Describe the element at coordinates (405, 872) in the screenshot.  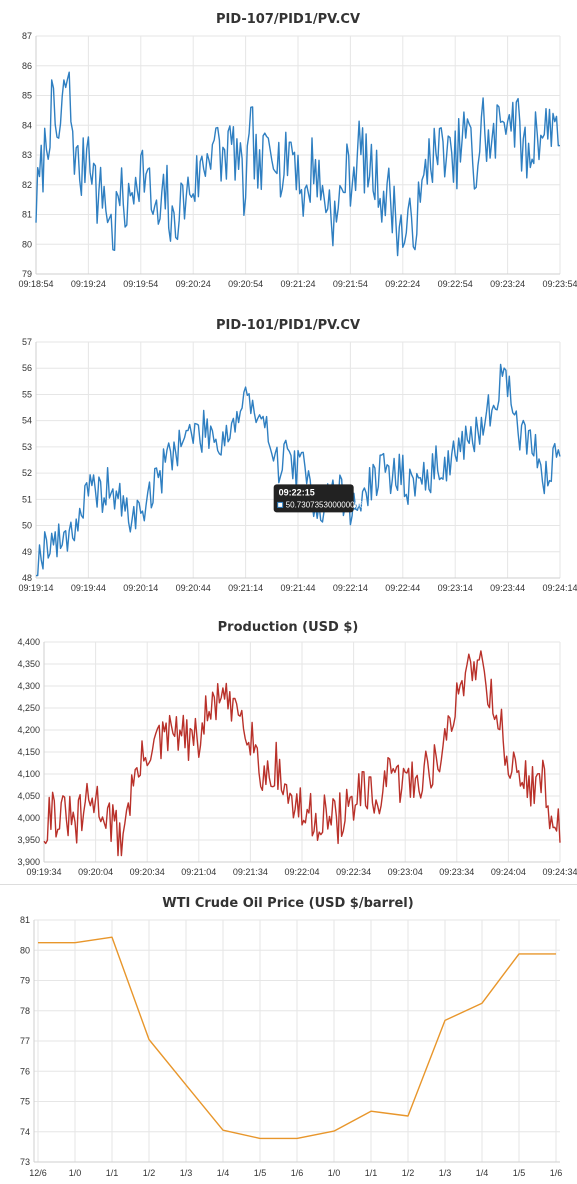
I see `x-tick-label: 09:23:04` at that location.